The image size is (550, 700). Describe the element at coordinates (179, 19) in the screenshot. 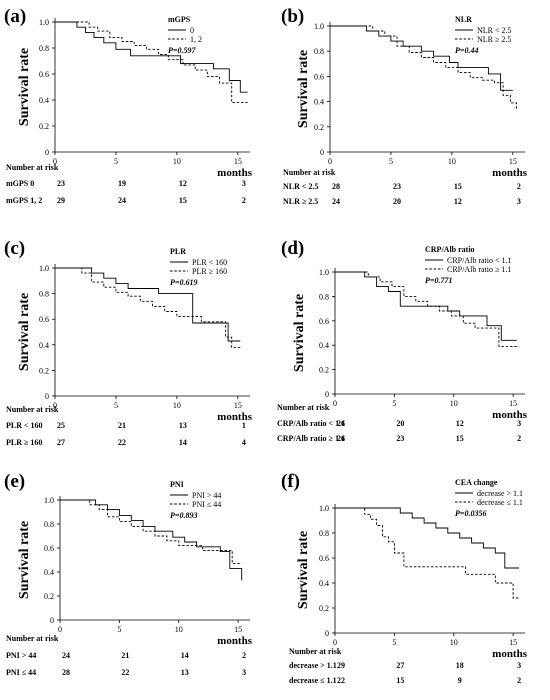

I see `legend-title: mGPS` at that location.